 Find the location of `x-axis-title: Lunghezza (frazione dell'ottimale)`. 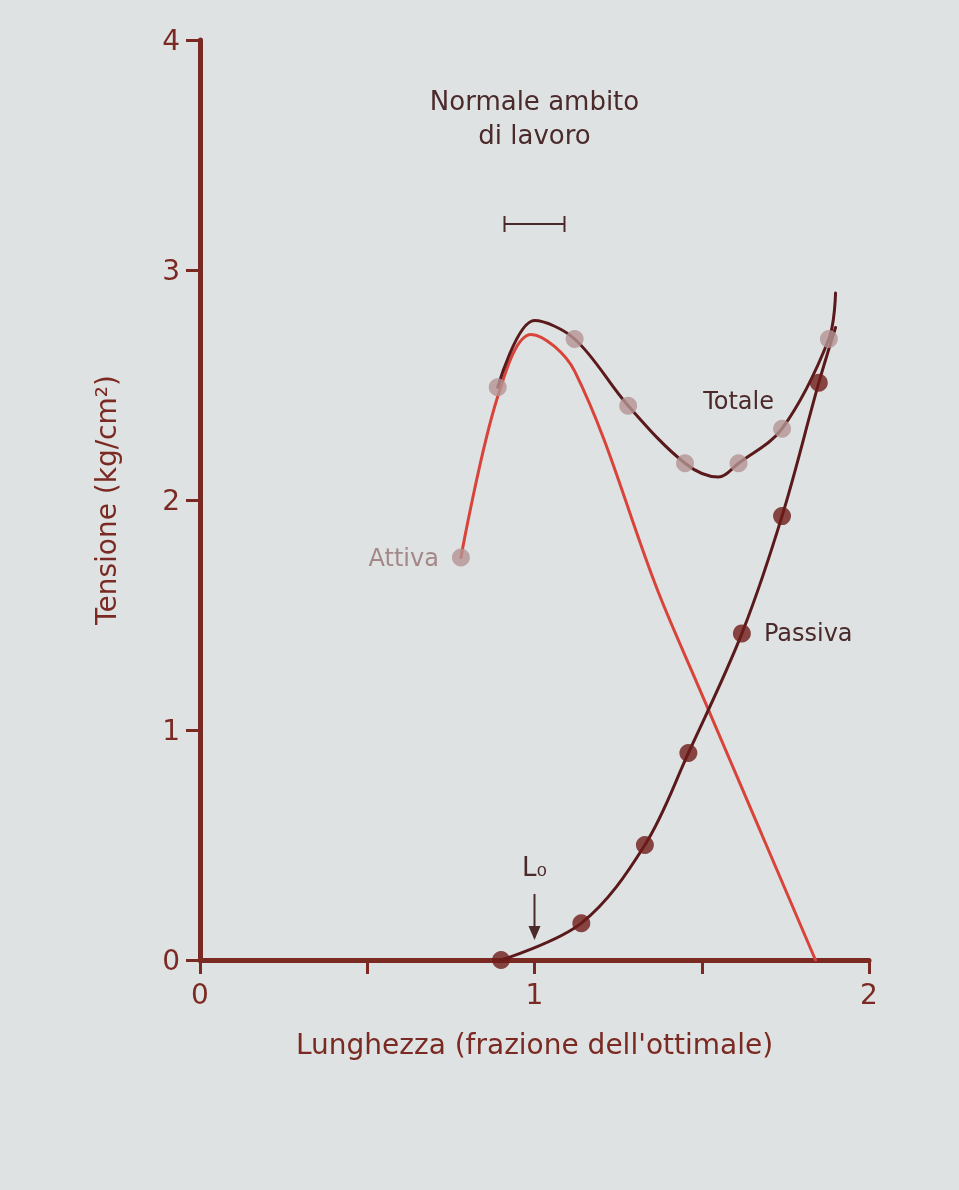

x-axis-title: Lunghezza (frazione dell'ottimale) is located at coordinates (534, 1044).